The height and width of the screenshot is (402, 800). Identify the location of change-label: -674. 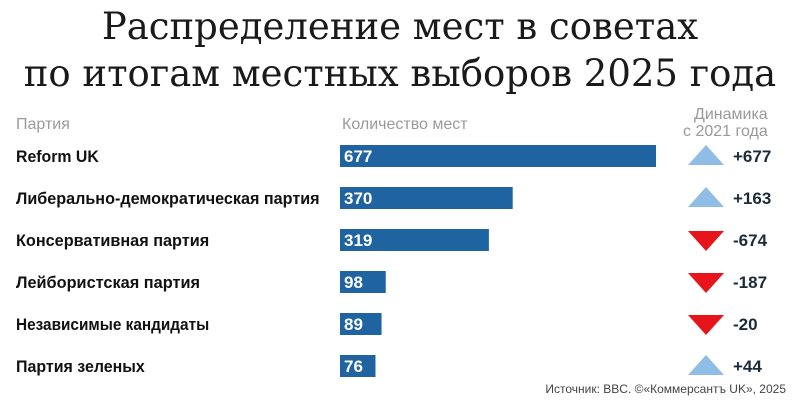
(750, 240).